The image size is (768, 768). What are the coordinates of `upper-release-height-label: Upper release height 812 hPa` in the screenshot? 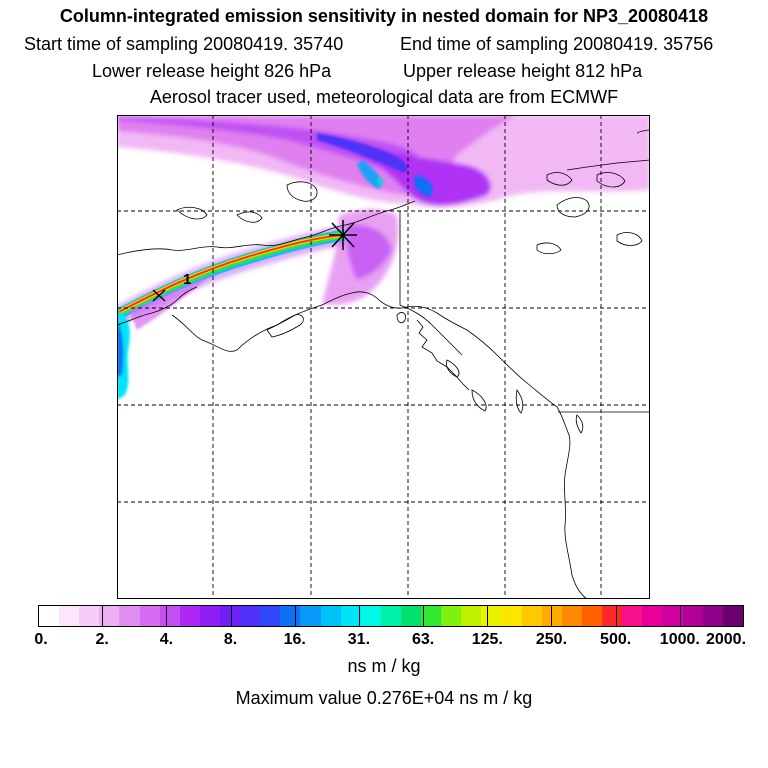 It's located at (523, 71).